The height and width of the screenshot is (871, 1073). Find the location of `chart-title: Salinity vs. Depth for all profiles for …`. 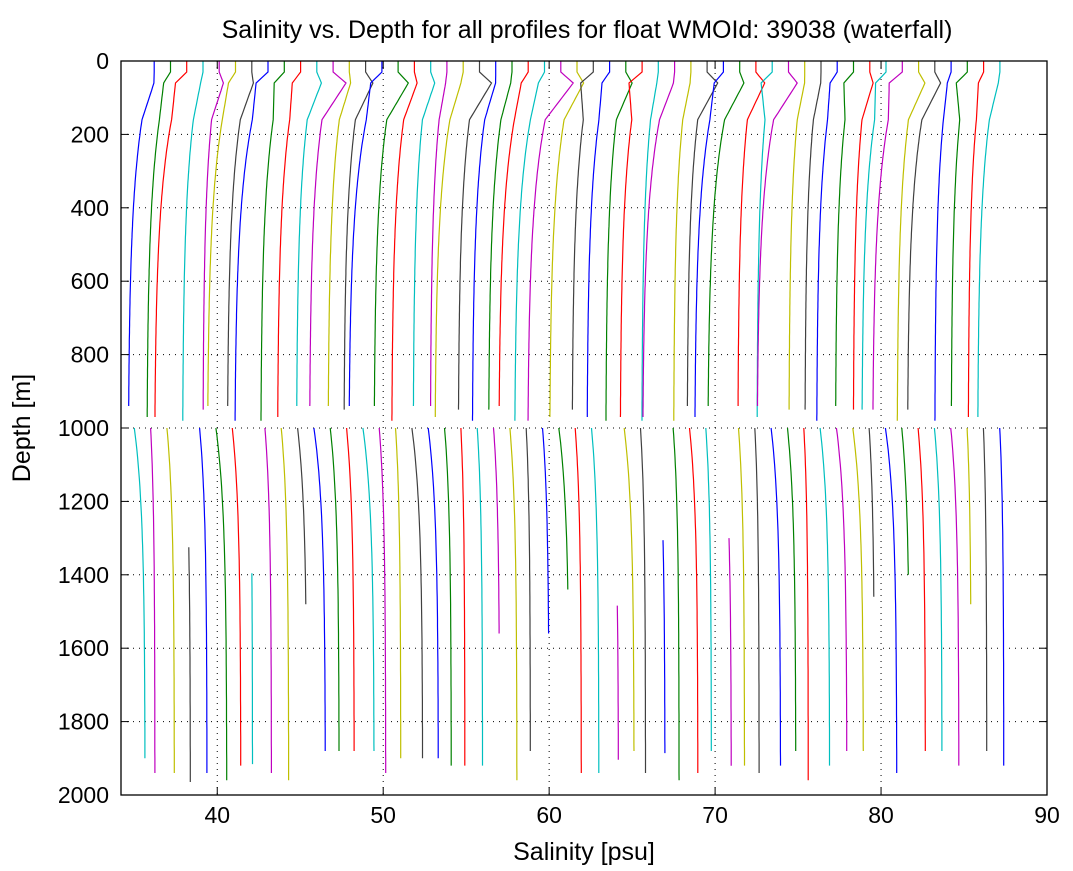

chart-title: Salinity vs. Depth for all profiles for … is located at coordinates (587, 30).